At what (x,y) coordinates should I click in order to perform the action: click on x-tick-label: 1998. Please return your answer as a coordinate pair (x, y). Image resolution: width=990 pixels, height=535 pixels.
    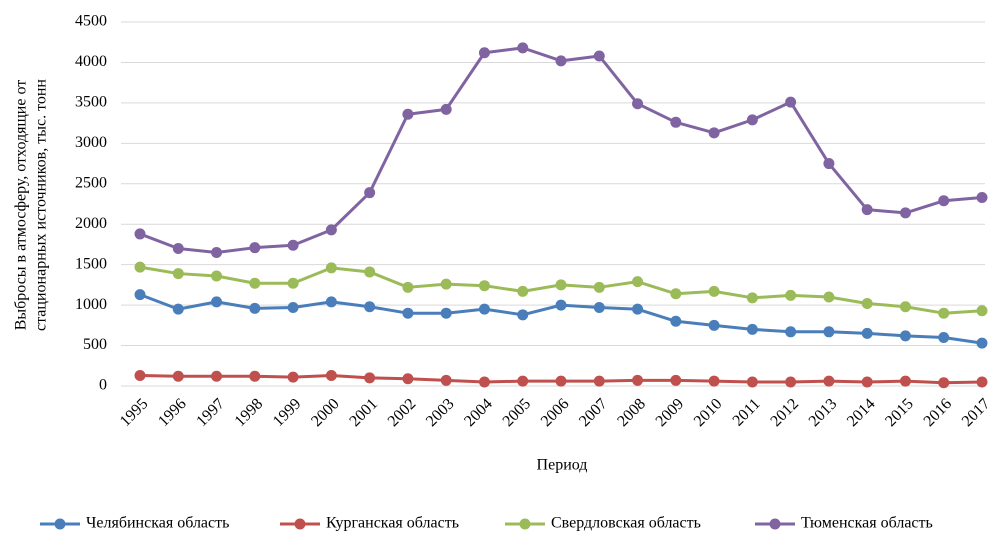
    Looking at the image, I should click on (249, 412).